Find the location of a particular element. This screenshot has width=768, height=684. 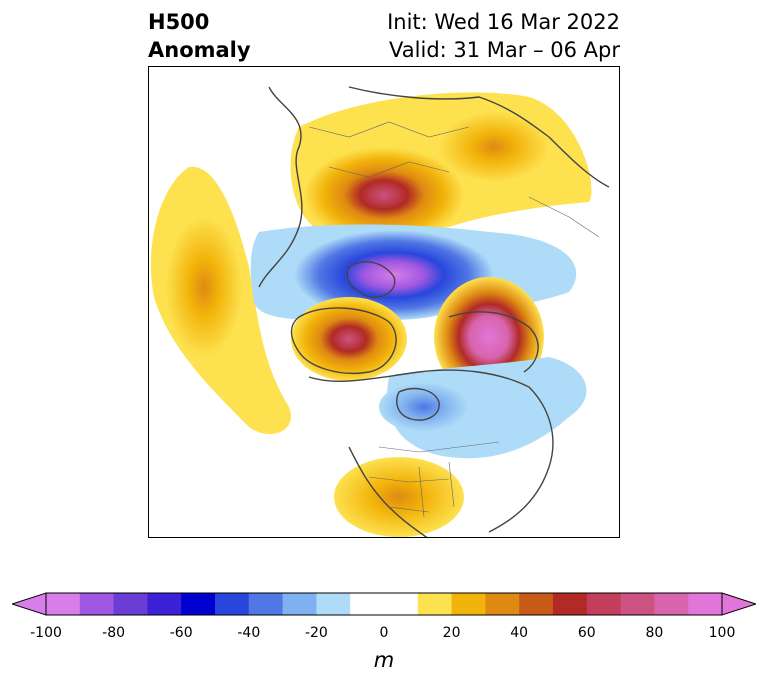

us-east-coast is located at coordinates (388, 491).